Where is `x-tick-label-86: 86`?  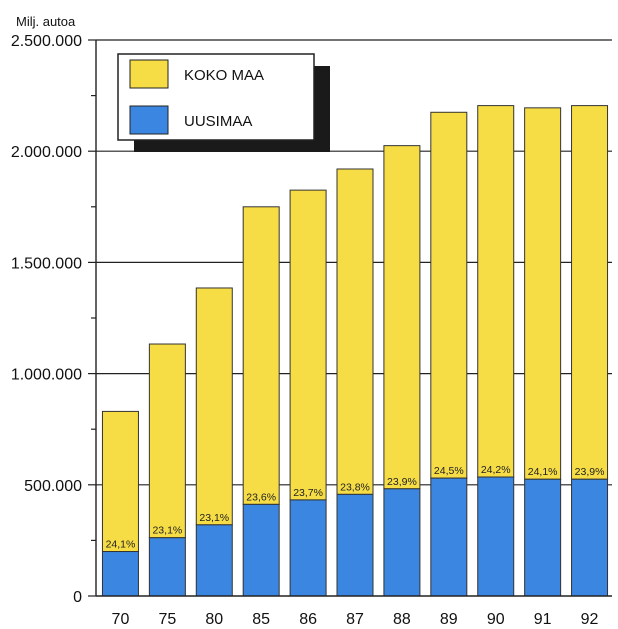
x-tick-label-86: 86 is located at coordinates (308, 619).